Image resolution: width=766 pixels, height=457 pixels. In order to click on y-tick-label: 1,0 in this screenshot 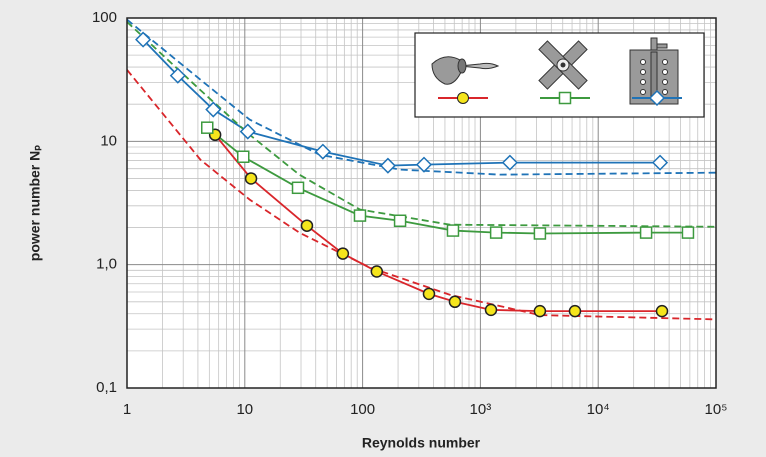, I will do `click(106, 264)`.